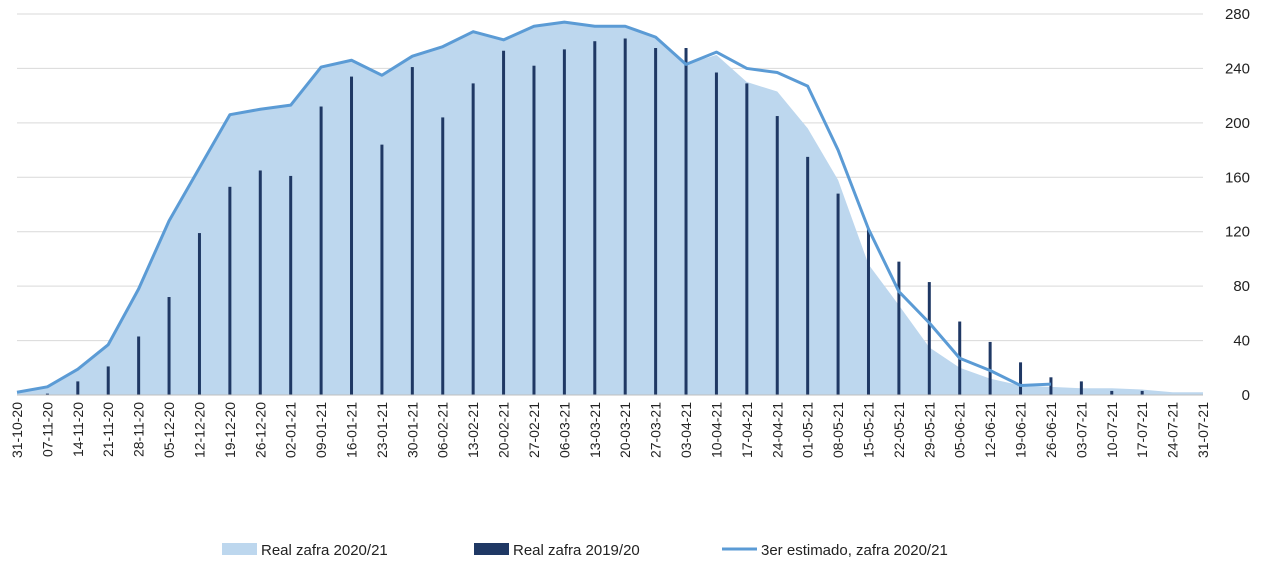 The height and width of the screenshot is (567, 1268). I want to click on x-tick-label: 23-01-21, so click(382, 430).